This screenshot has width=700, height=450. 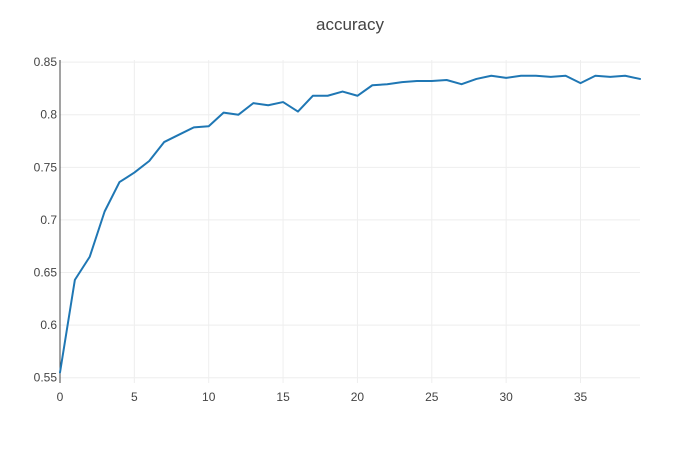 What do you see at coordinates (322, 397) in the screenshot?
I see `x-axis-ticks: 0 5 10 15 20 25 30 35` at bounding box center [322, 397].